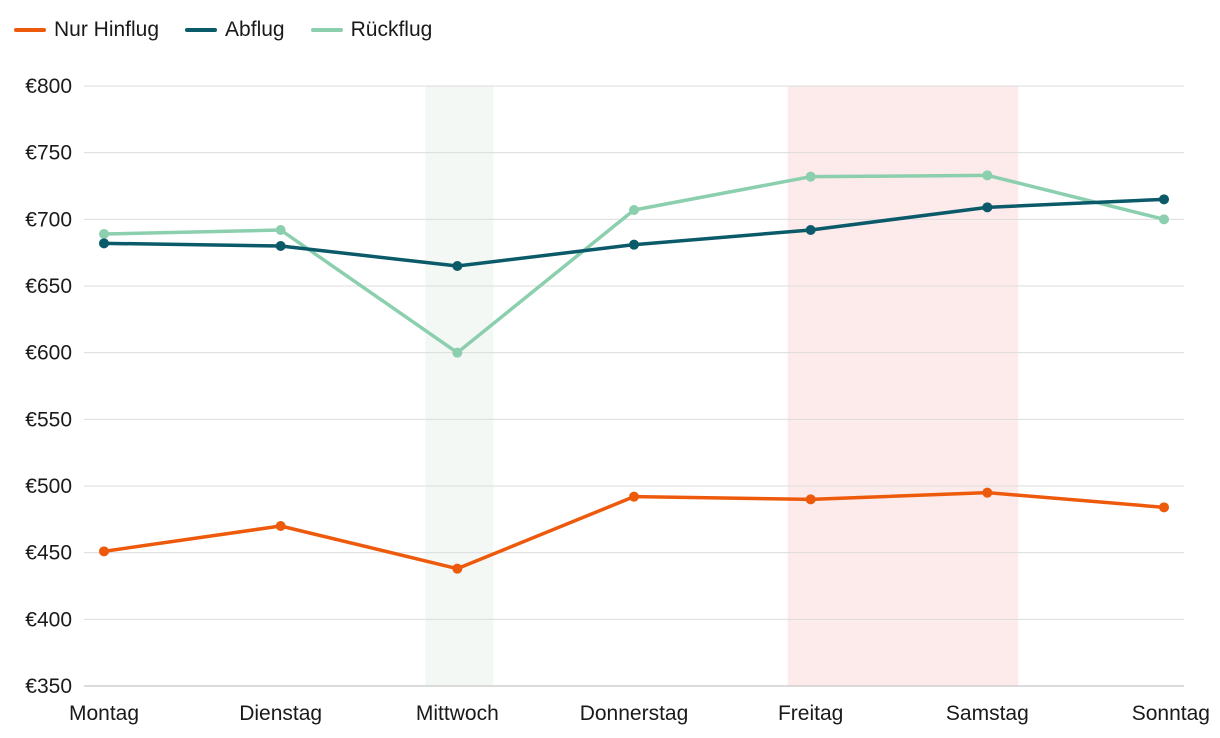 Image resolution: width=1220 pixels, height=738 pixels. Describe the element at coordinates (48, 353) in the screenshot. I see `y-tick-label: €600` at that location.